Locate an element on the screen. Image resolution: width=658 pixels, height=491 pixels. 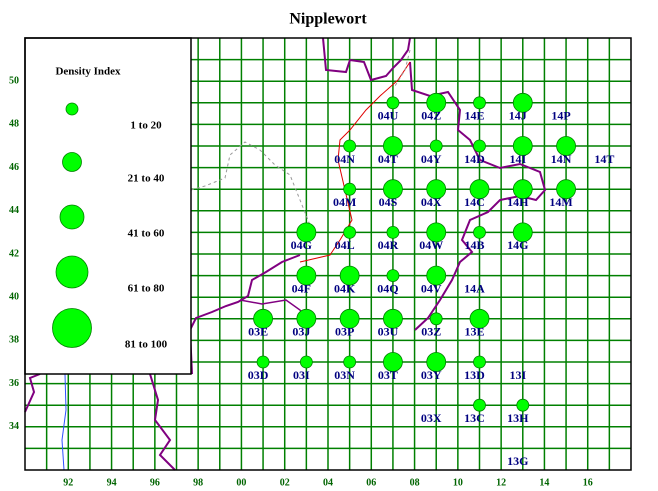
square-label: 04V is located at coordinates (431, 288).